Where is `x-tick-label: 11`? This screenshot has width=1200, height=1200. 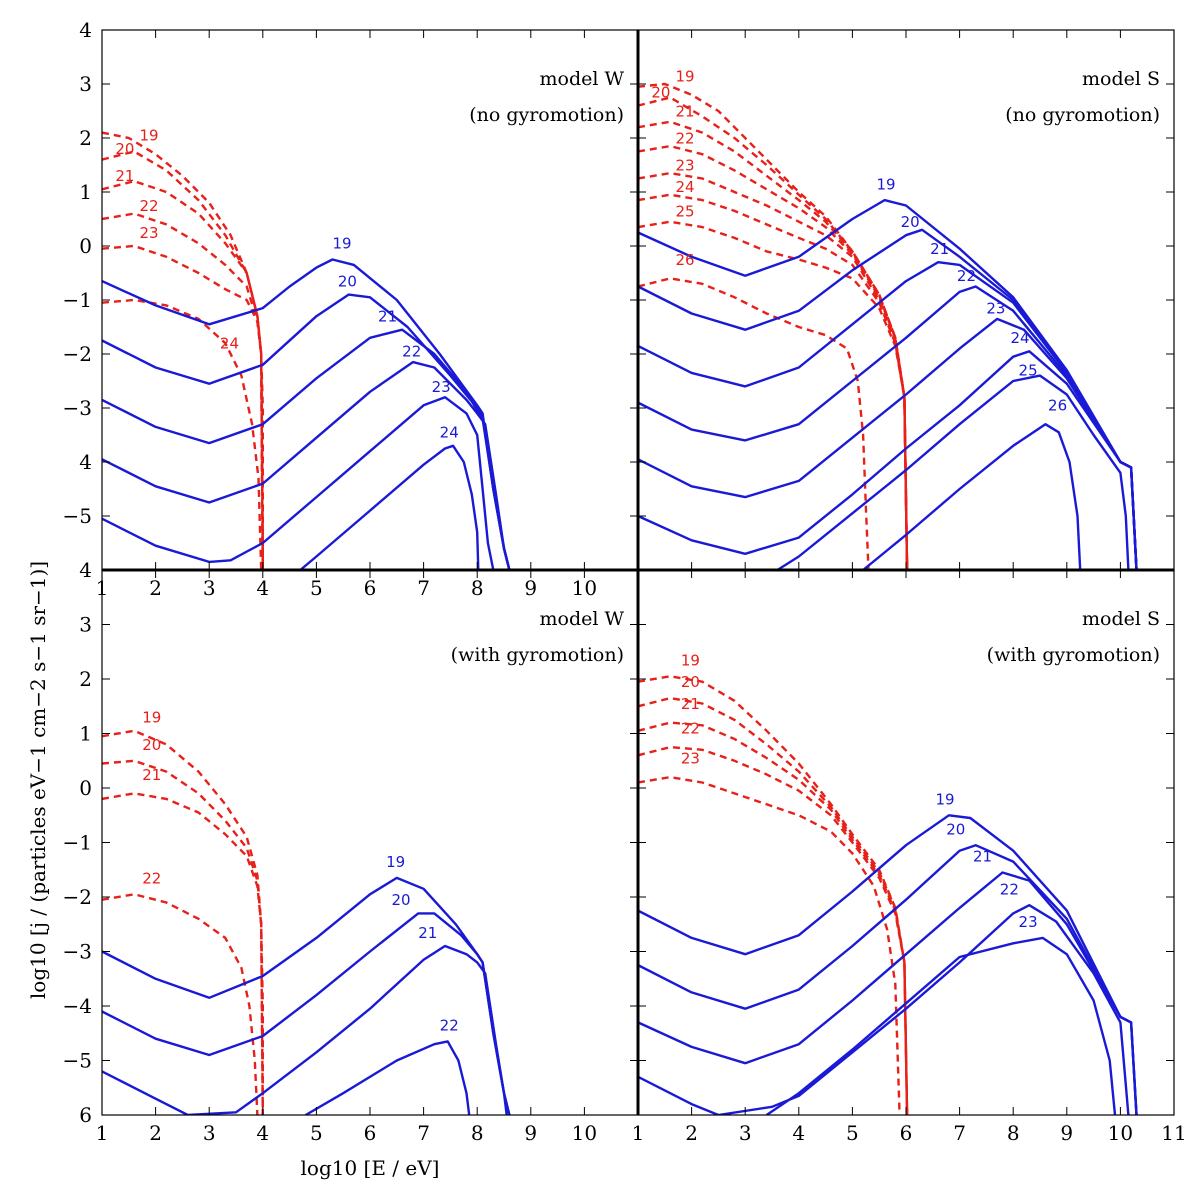 x-tick-label: 11 is located at coordinates (1173, 1133).